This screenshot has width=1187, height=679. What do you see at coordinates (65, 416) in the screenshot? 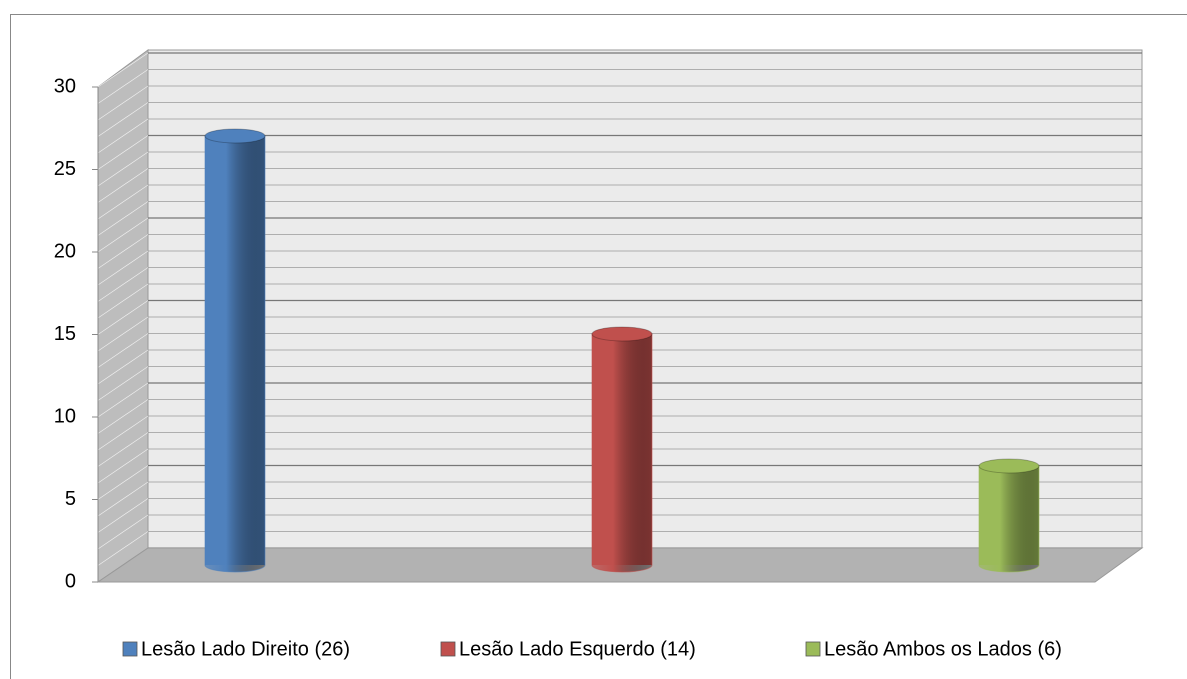
I see `y-tick-label: 10` at bounding box center [65, 416].